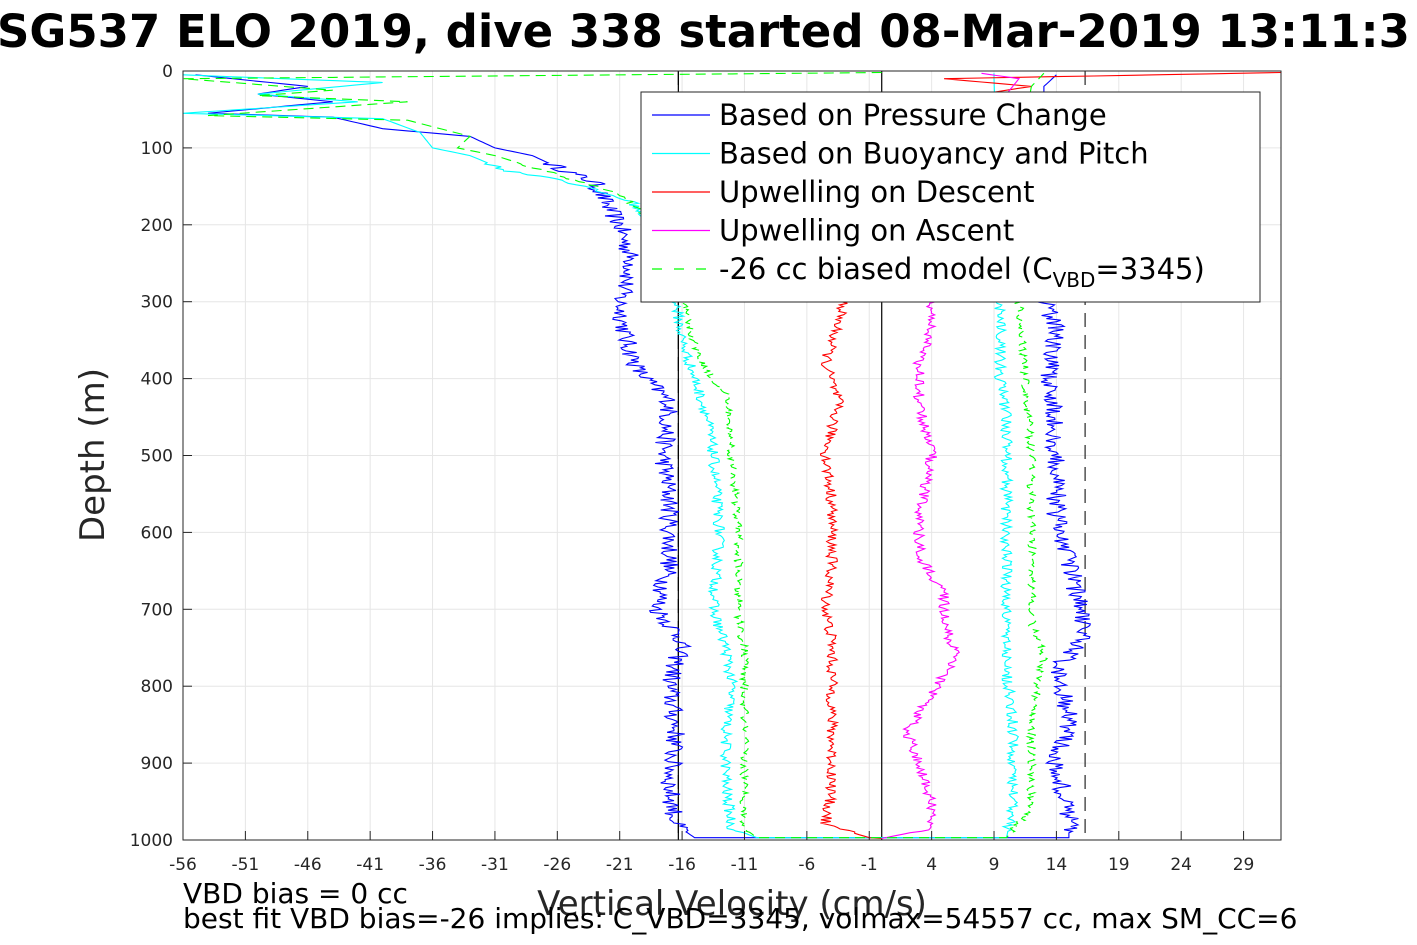  Describe the element at coordinates (433, 865) in the screenshot. I see `x-tick-label: -36` at that location.